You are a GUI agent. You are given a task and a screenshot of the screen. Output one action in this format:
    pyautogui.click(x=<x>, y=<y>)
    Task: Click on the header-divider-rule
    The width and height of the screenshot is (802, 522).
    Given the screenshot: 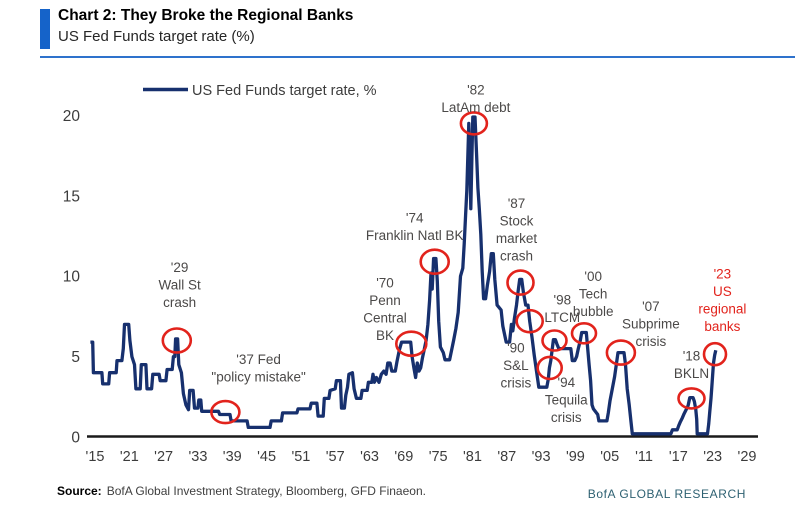 What is the action you would take?
    pyautogui.click(x=417, y=57)
    